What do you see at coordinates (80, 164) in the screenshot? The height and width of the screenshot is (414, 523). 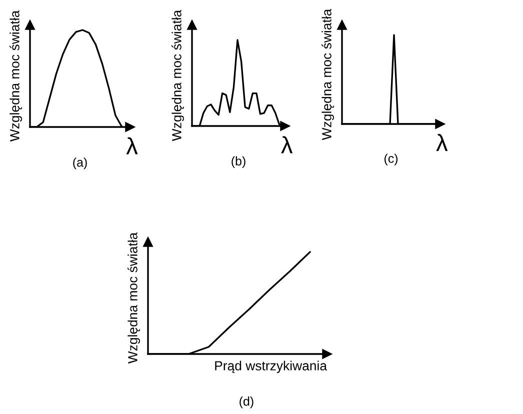 I see `text: (a)` at bounding box center [80, 164].